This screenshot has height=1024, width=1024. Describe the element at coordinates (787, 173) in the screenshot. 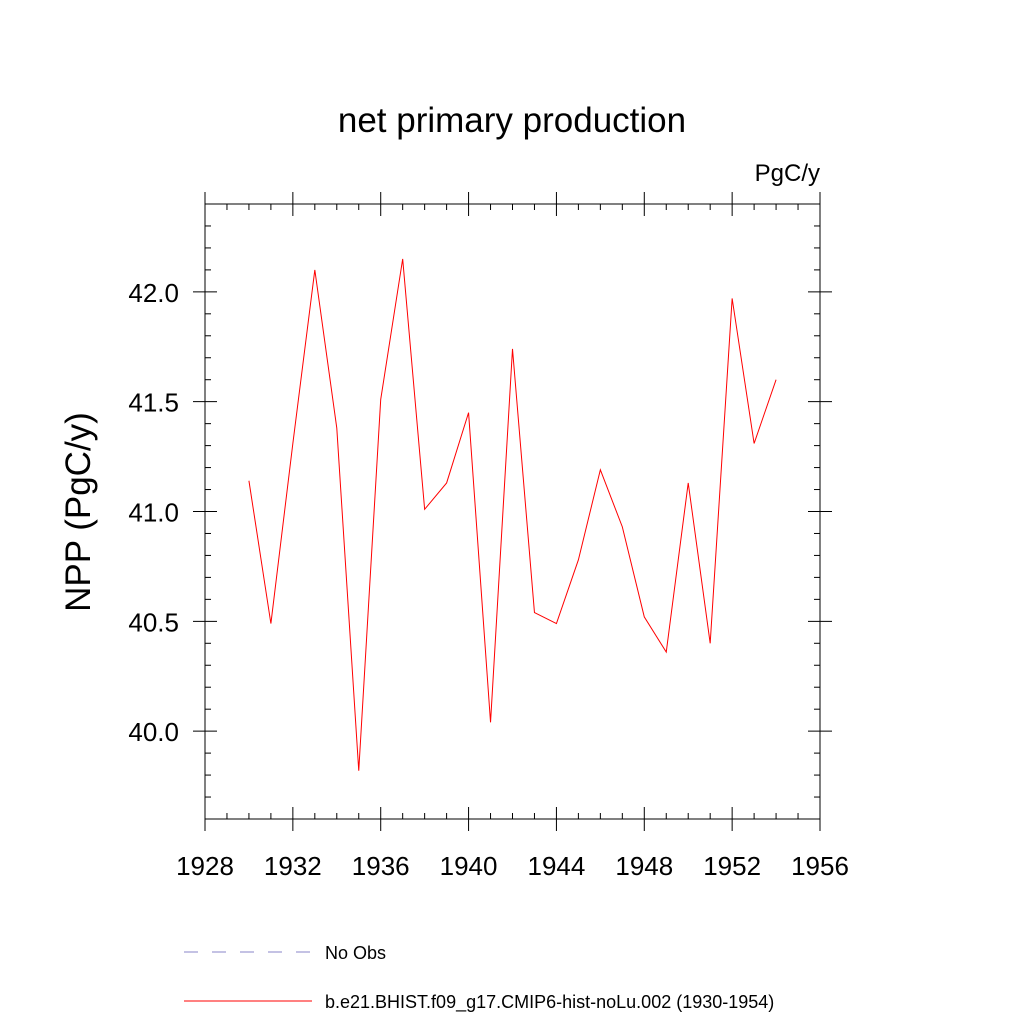

I see `units-label: PgC/y` at that location.